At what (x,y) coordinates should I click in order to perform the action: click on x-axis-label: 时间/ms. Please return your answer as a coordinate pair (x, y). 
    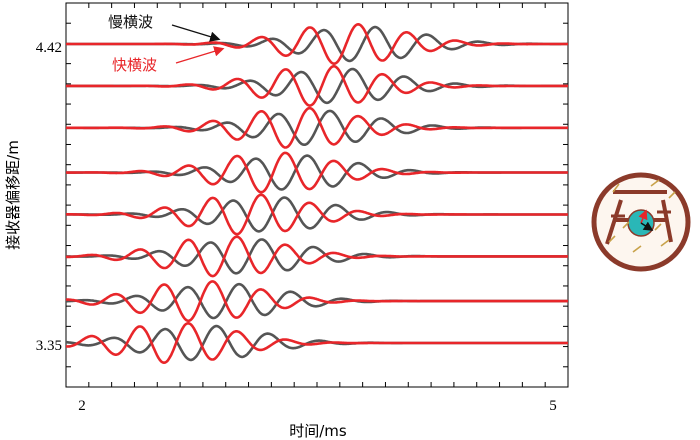
    Looking at the image, I should click on (318, 431).